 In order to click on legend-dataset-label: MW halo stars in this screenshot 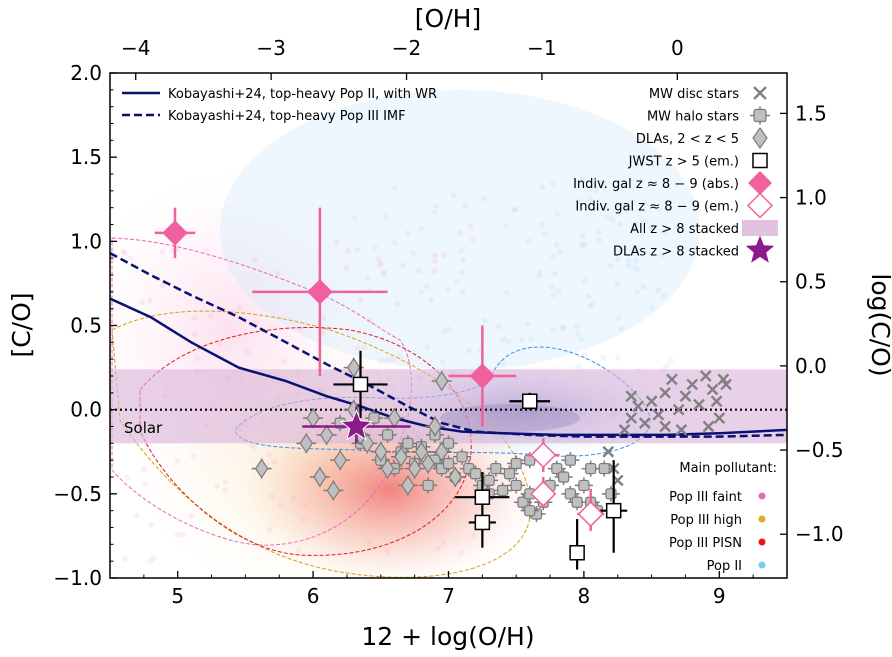, I will do `click(693, 117)`.